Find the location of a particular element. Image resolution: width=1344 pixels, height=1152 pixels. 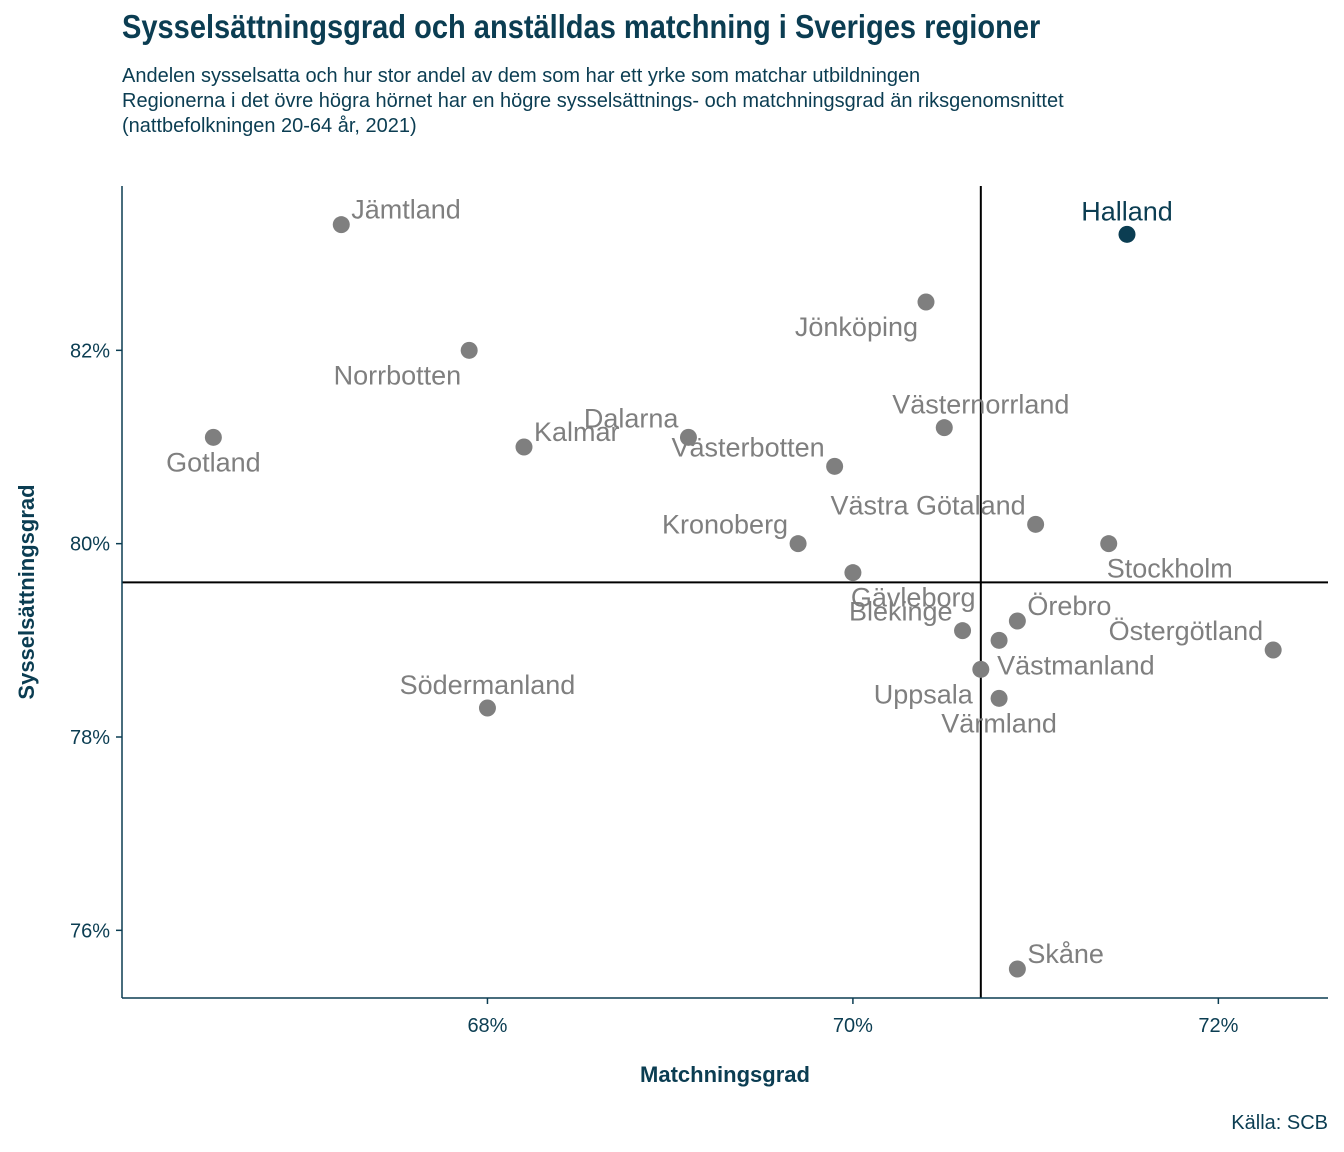

point-värmland is located at coordinates (999, 698).